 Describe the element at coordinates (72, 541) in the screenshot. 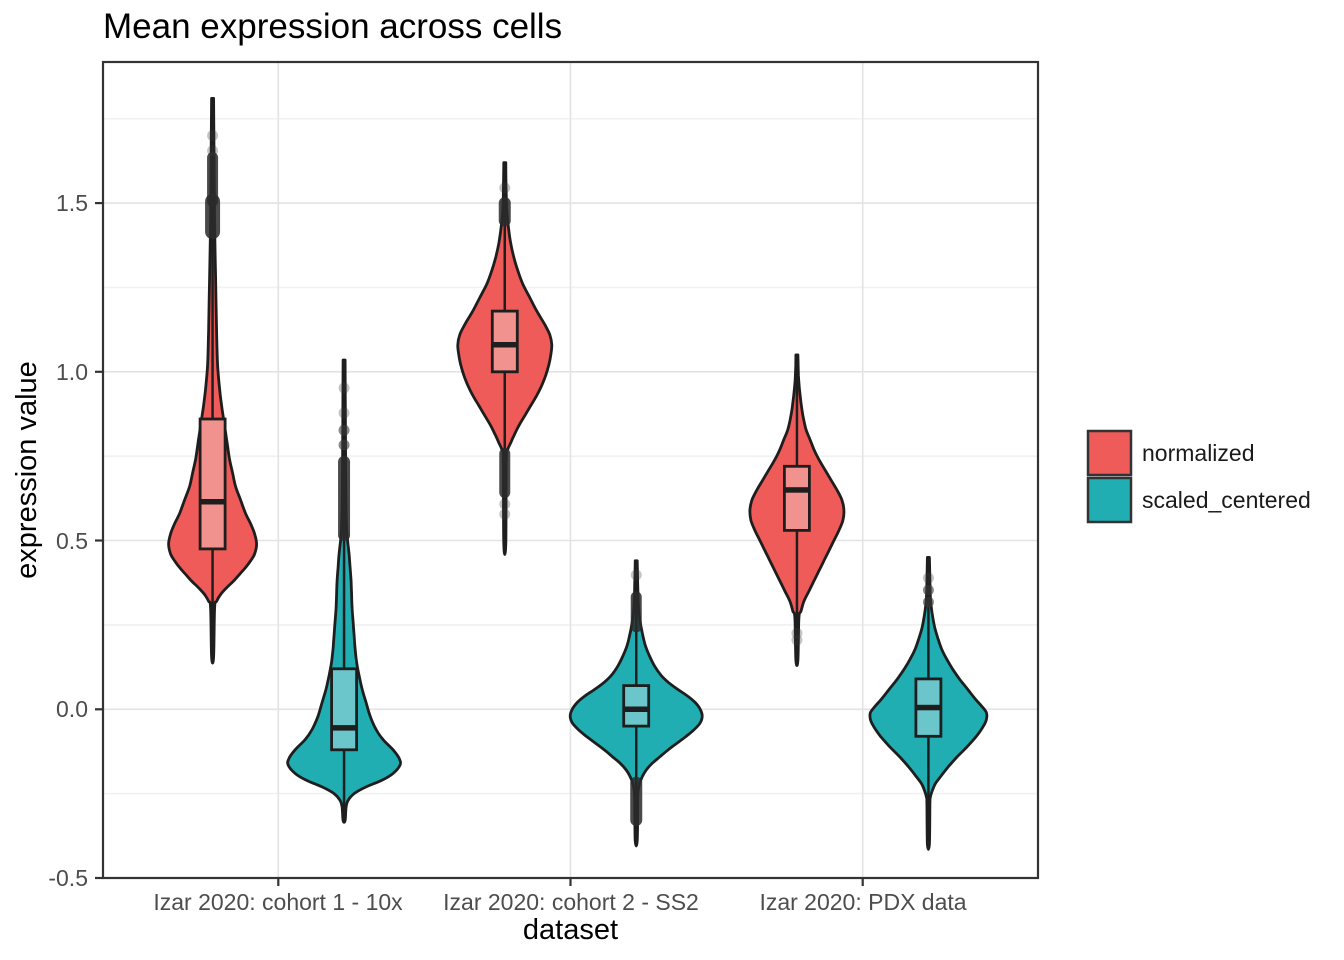

I see `y-tick-label-0.5: 0.5` at that location.